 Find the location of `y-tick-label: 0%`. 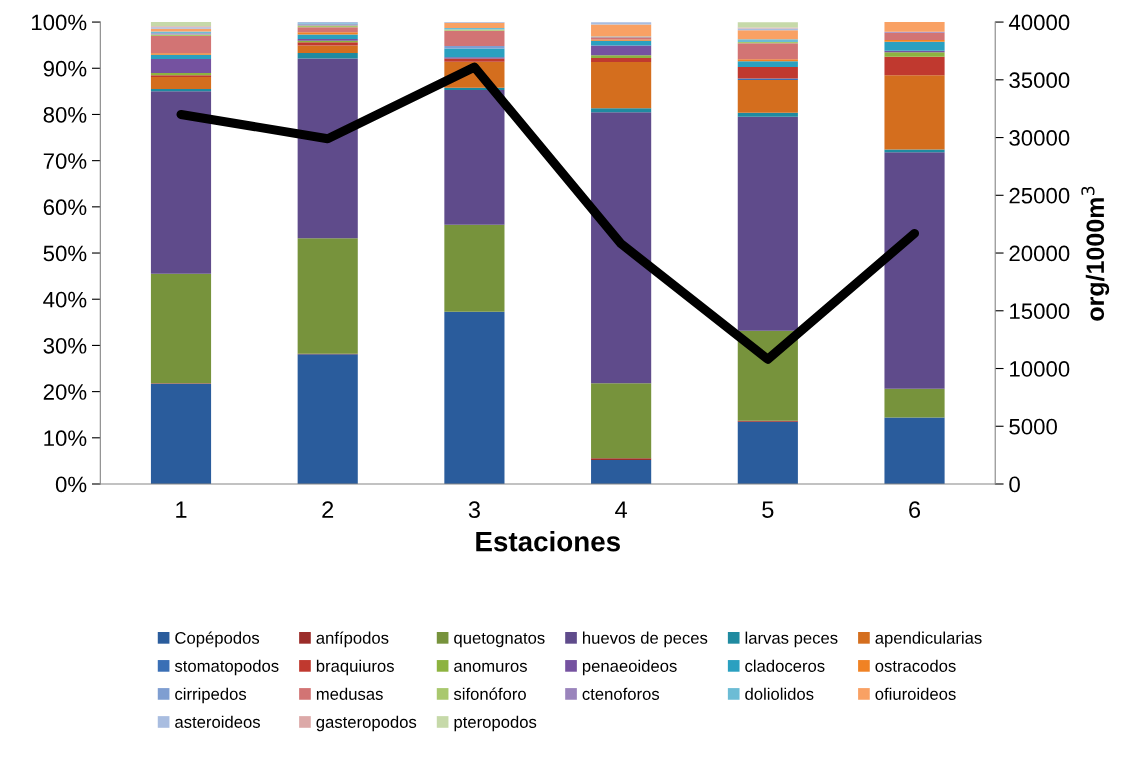

y-tick-label: 0% is located at coordinates (71, 484).